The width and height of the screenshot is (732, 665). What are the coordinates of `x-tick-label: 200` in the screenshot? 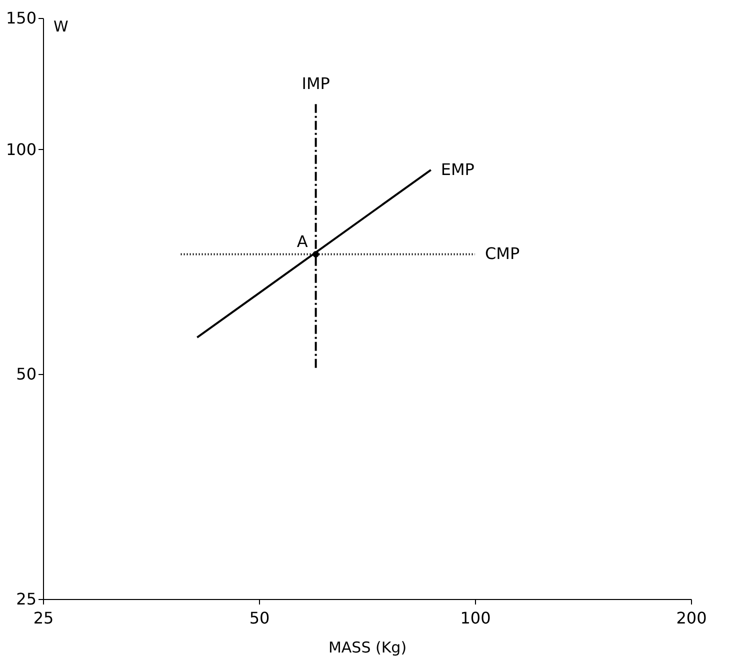 It's located at (691, 618).